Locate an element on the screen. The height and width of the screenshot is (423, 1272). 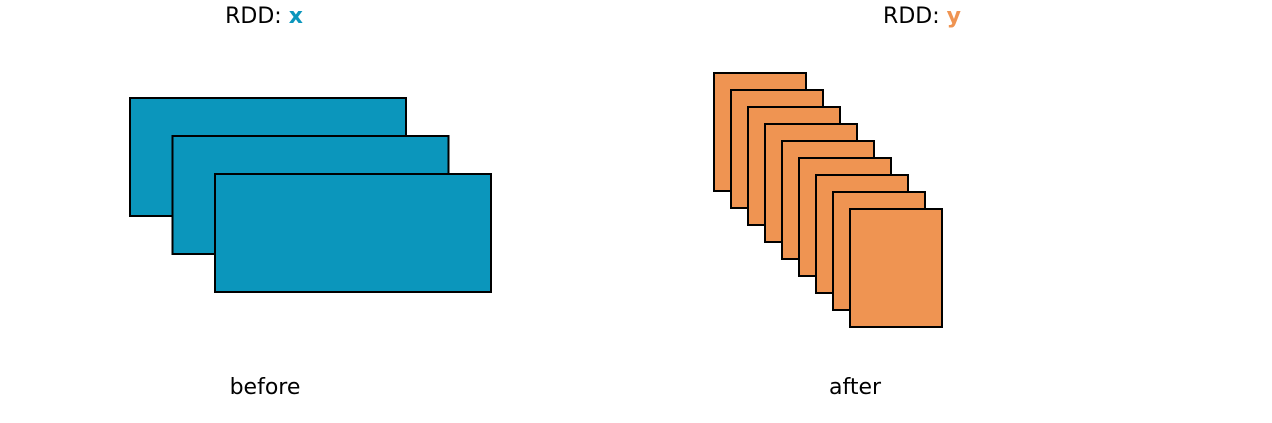
rdd-x-partitions is located at coordinates (310, 195).